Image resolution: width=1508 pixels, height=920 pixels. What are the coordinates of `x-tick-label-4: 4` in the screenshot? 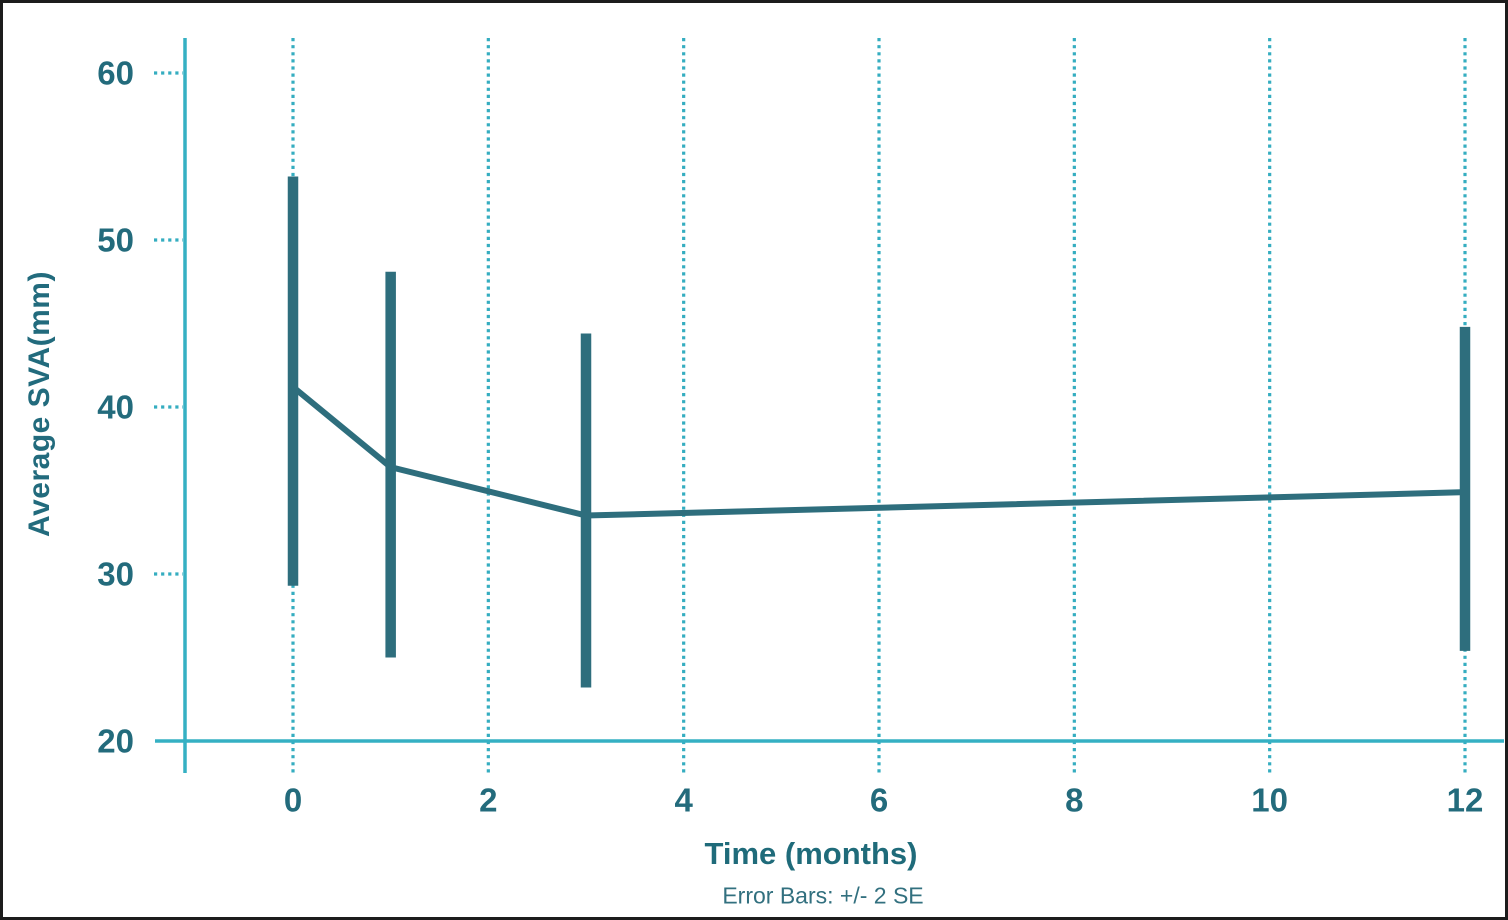 It's located at (683, 800).